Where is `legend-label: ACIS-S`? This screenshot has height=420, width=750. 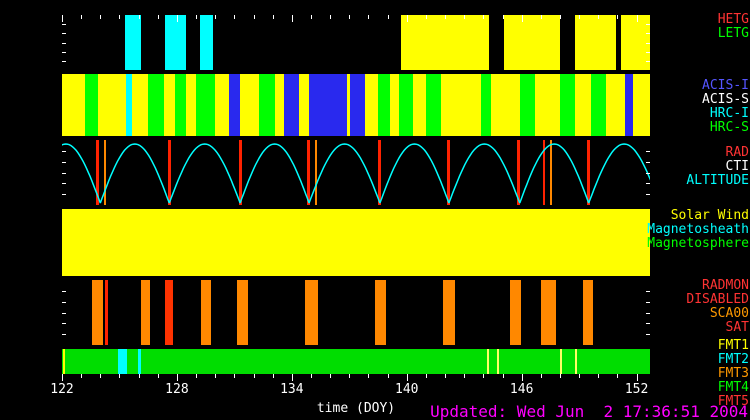 legend-label: ACIS-S is located at coordinates (725, 99).